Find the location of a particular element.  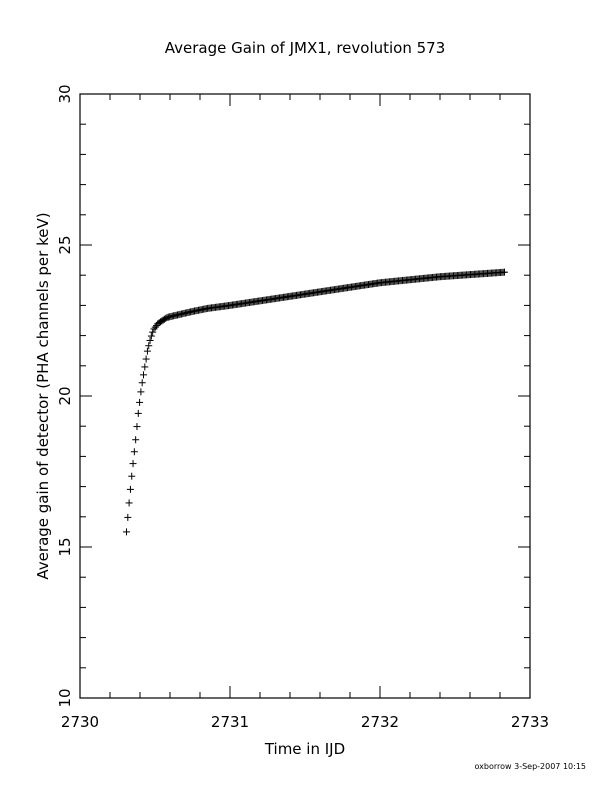

x-tick-labels: 2730 2731 2732 2733 is located at coordinates (305, 722).